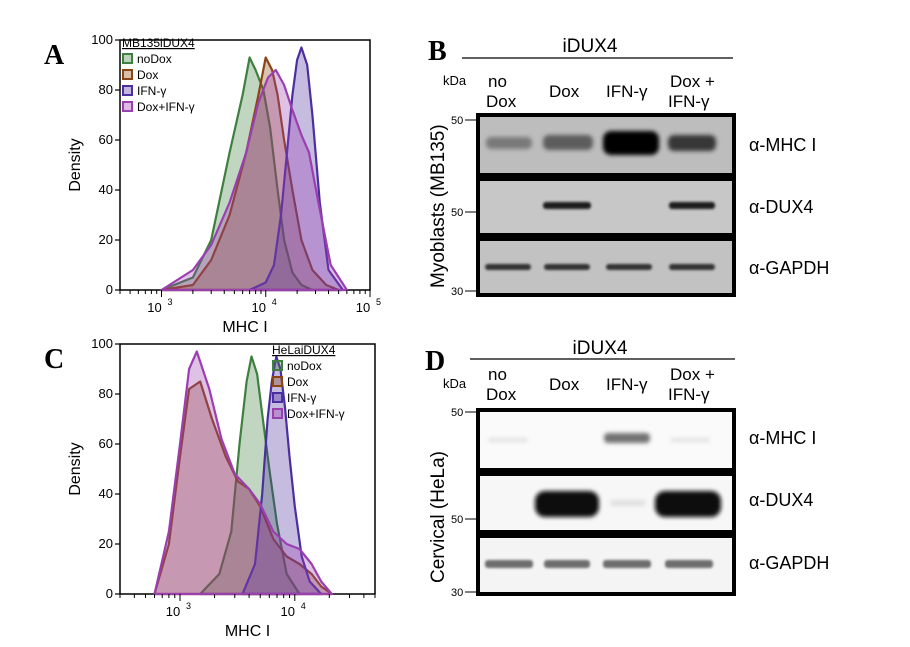  Describe the element at coordinates (259, 307) in the screenshot. I see `x-tick-label-a-1: 10` at that location.